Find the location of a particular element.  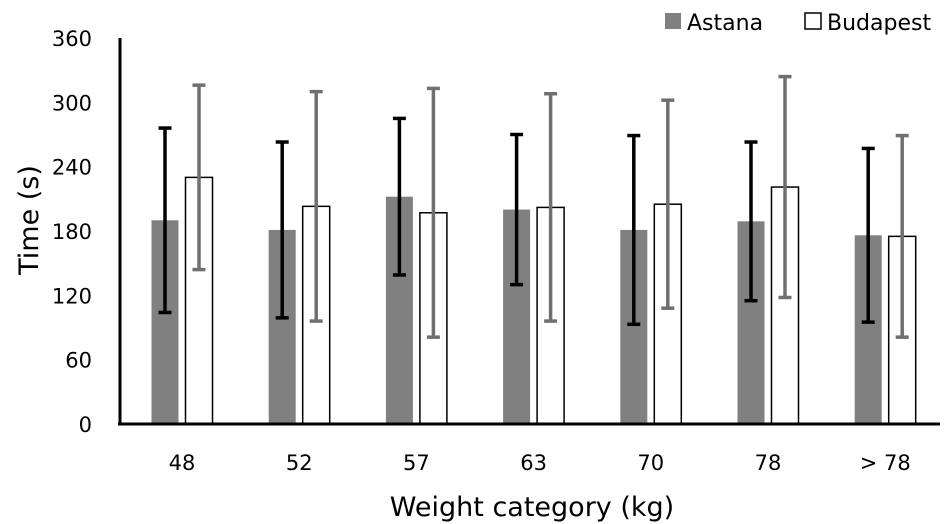

y-tick-label: 180 is located at coordinates (72, 232).